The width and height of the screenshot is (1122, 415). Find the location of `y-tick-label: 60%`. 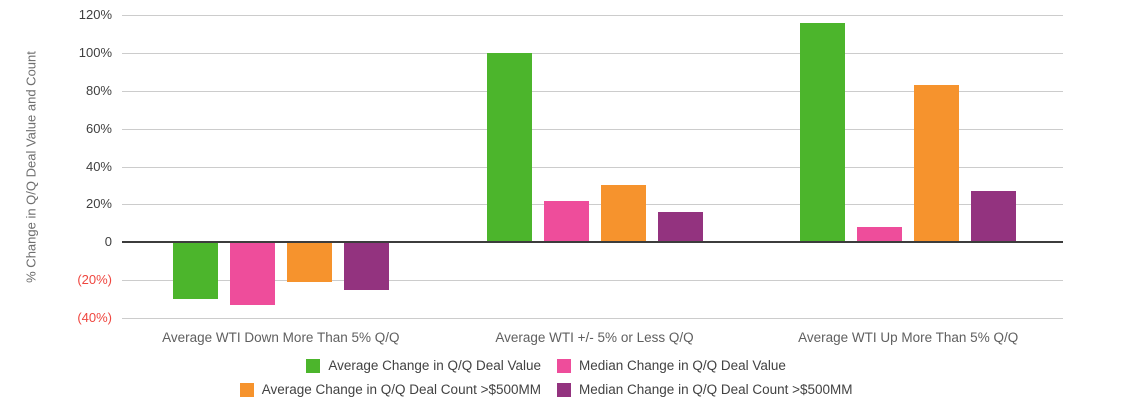

y-tick-label: 60% is located at coordinates (98, 128).